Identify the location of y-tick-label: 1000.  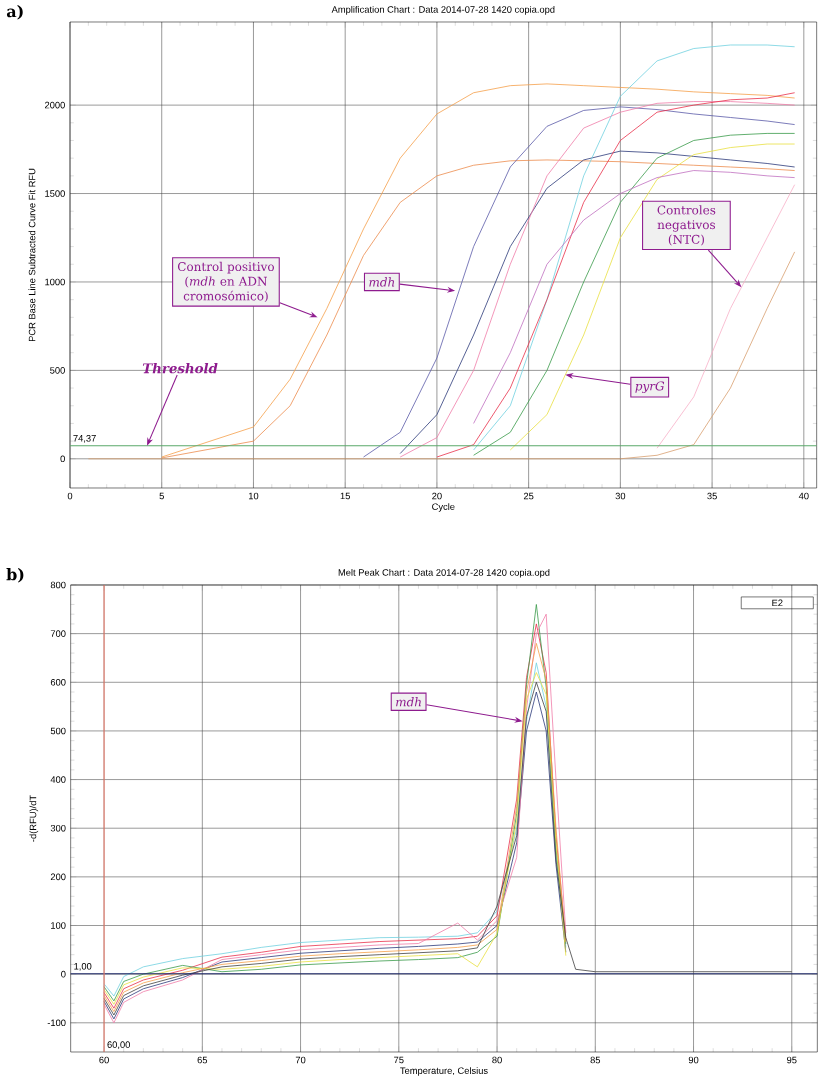
(55, 282).